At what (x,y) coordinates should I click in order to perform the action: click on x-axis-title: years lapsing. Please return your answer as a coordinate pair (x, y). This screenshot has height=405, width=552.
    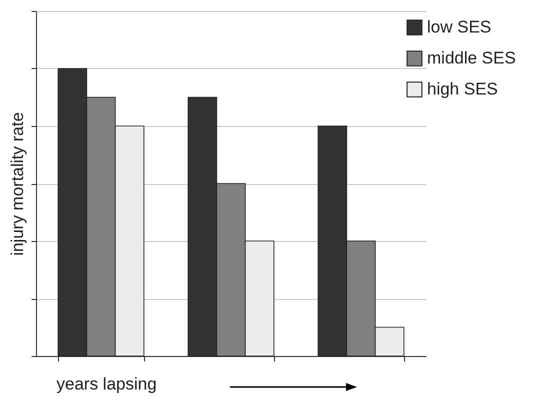
    Looking at the image, I should click on (106, 384).